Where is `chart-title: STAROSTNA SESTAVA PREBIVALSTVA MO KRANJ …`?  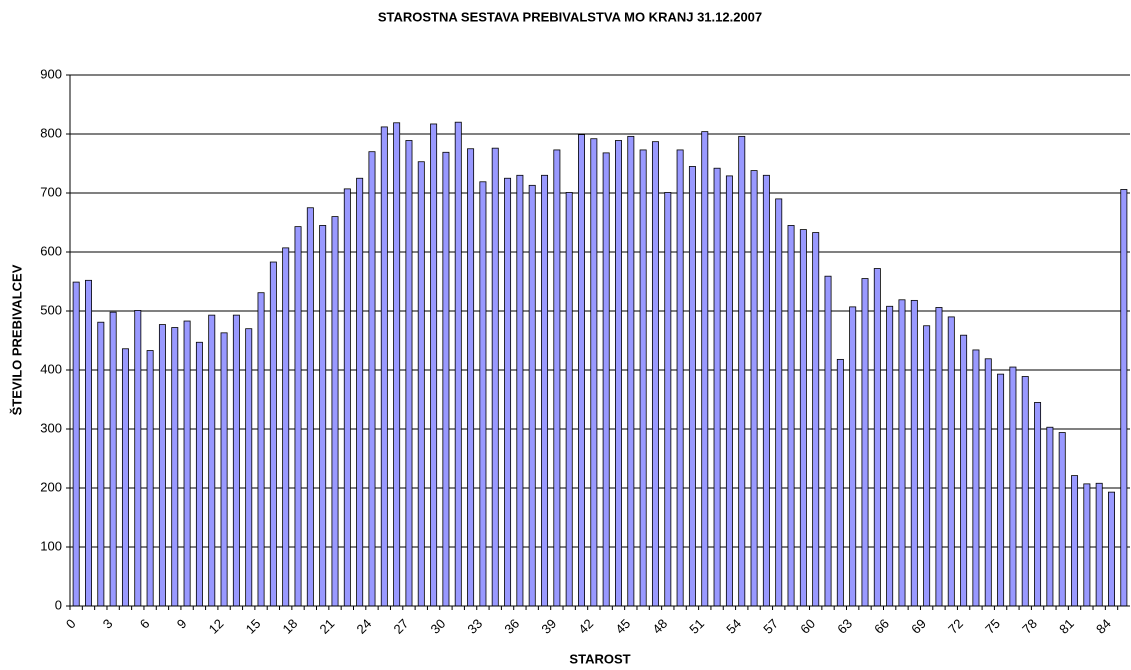
chart-title: STAROSTNA SESTAVA PREBIVALSTVA MO KRANJ … is located at coordinates (570, 16).